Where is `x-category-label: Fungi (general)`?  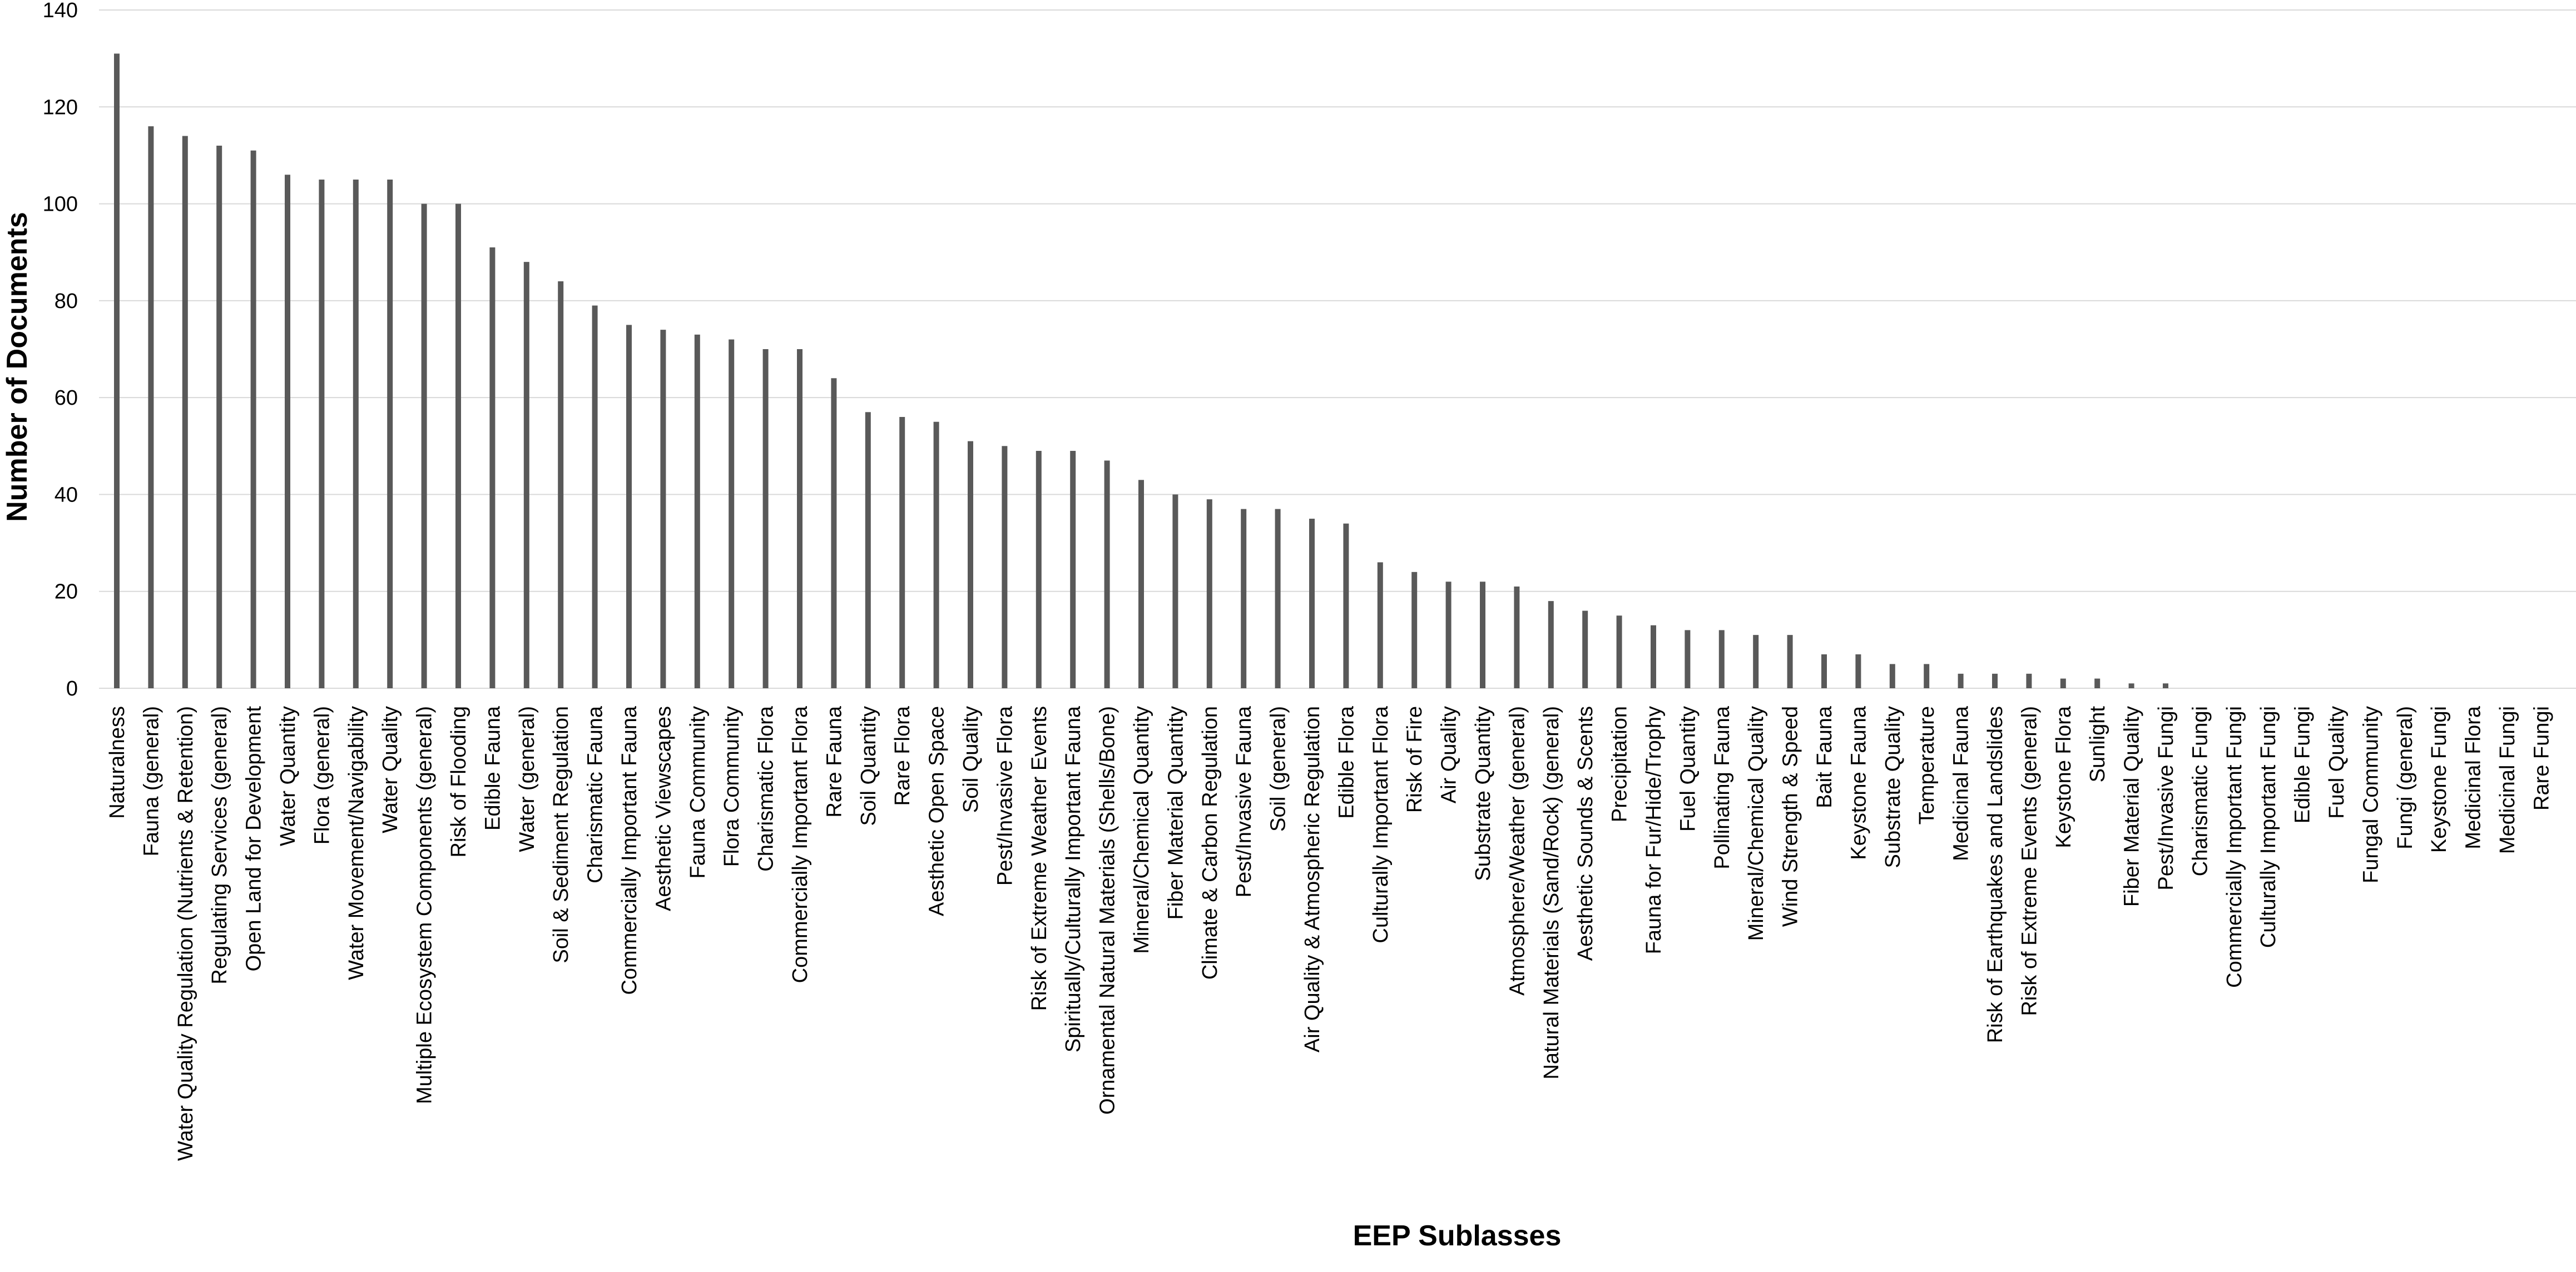 x-category-label: Fungi (general) is located at coordinates (2405, 777).